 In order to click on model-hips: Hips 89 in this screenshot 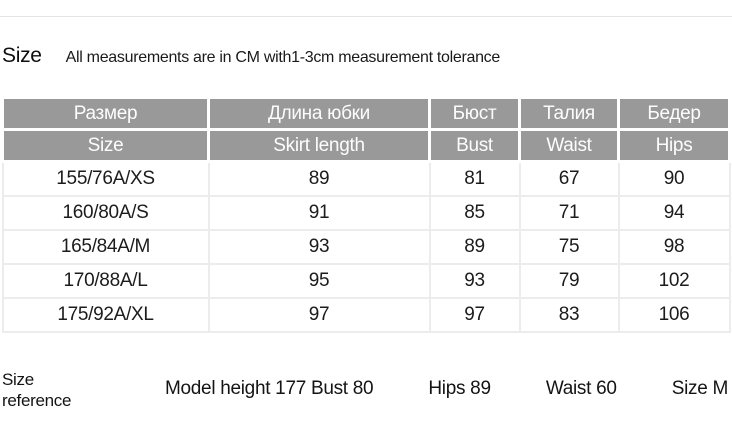, I will do `click(459, 388)`.